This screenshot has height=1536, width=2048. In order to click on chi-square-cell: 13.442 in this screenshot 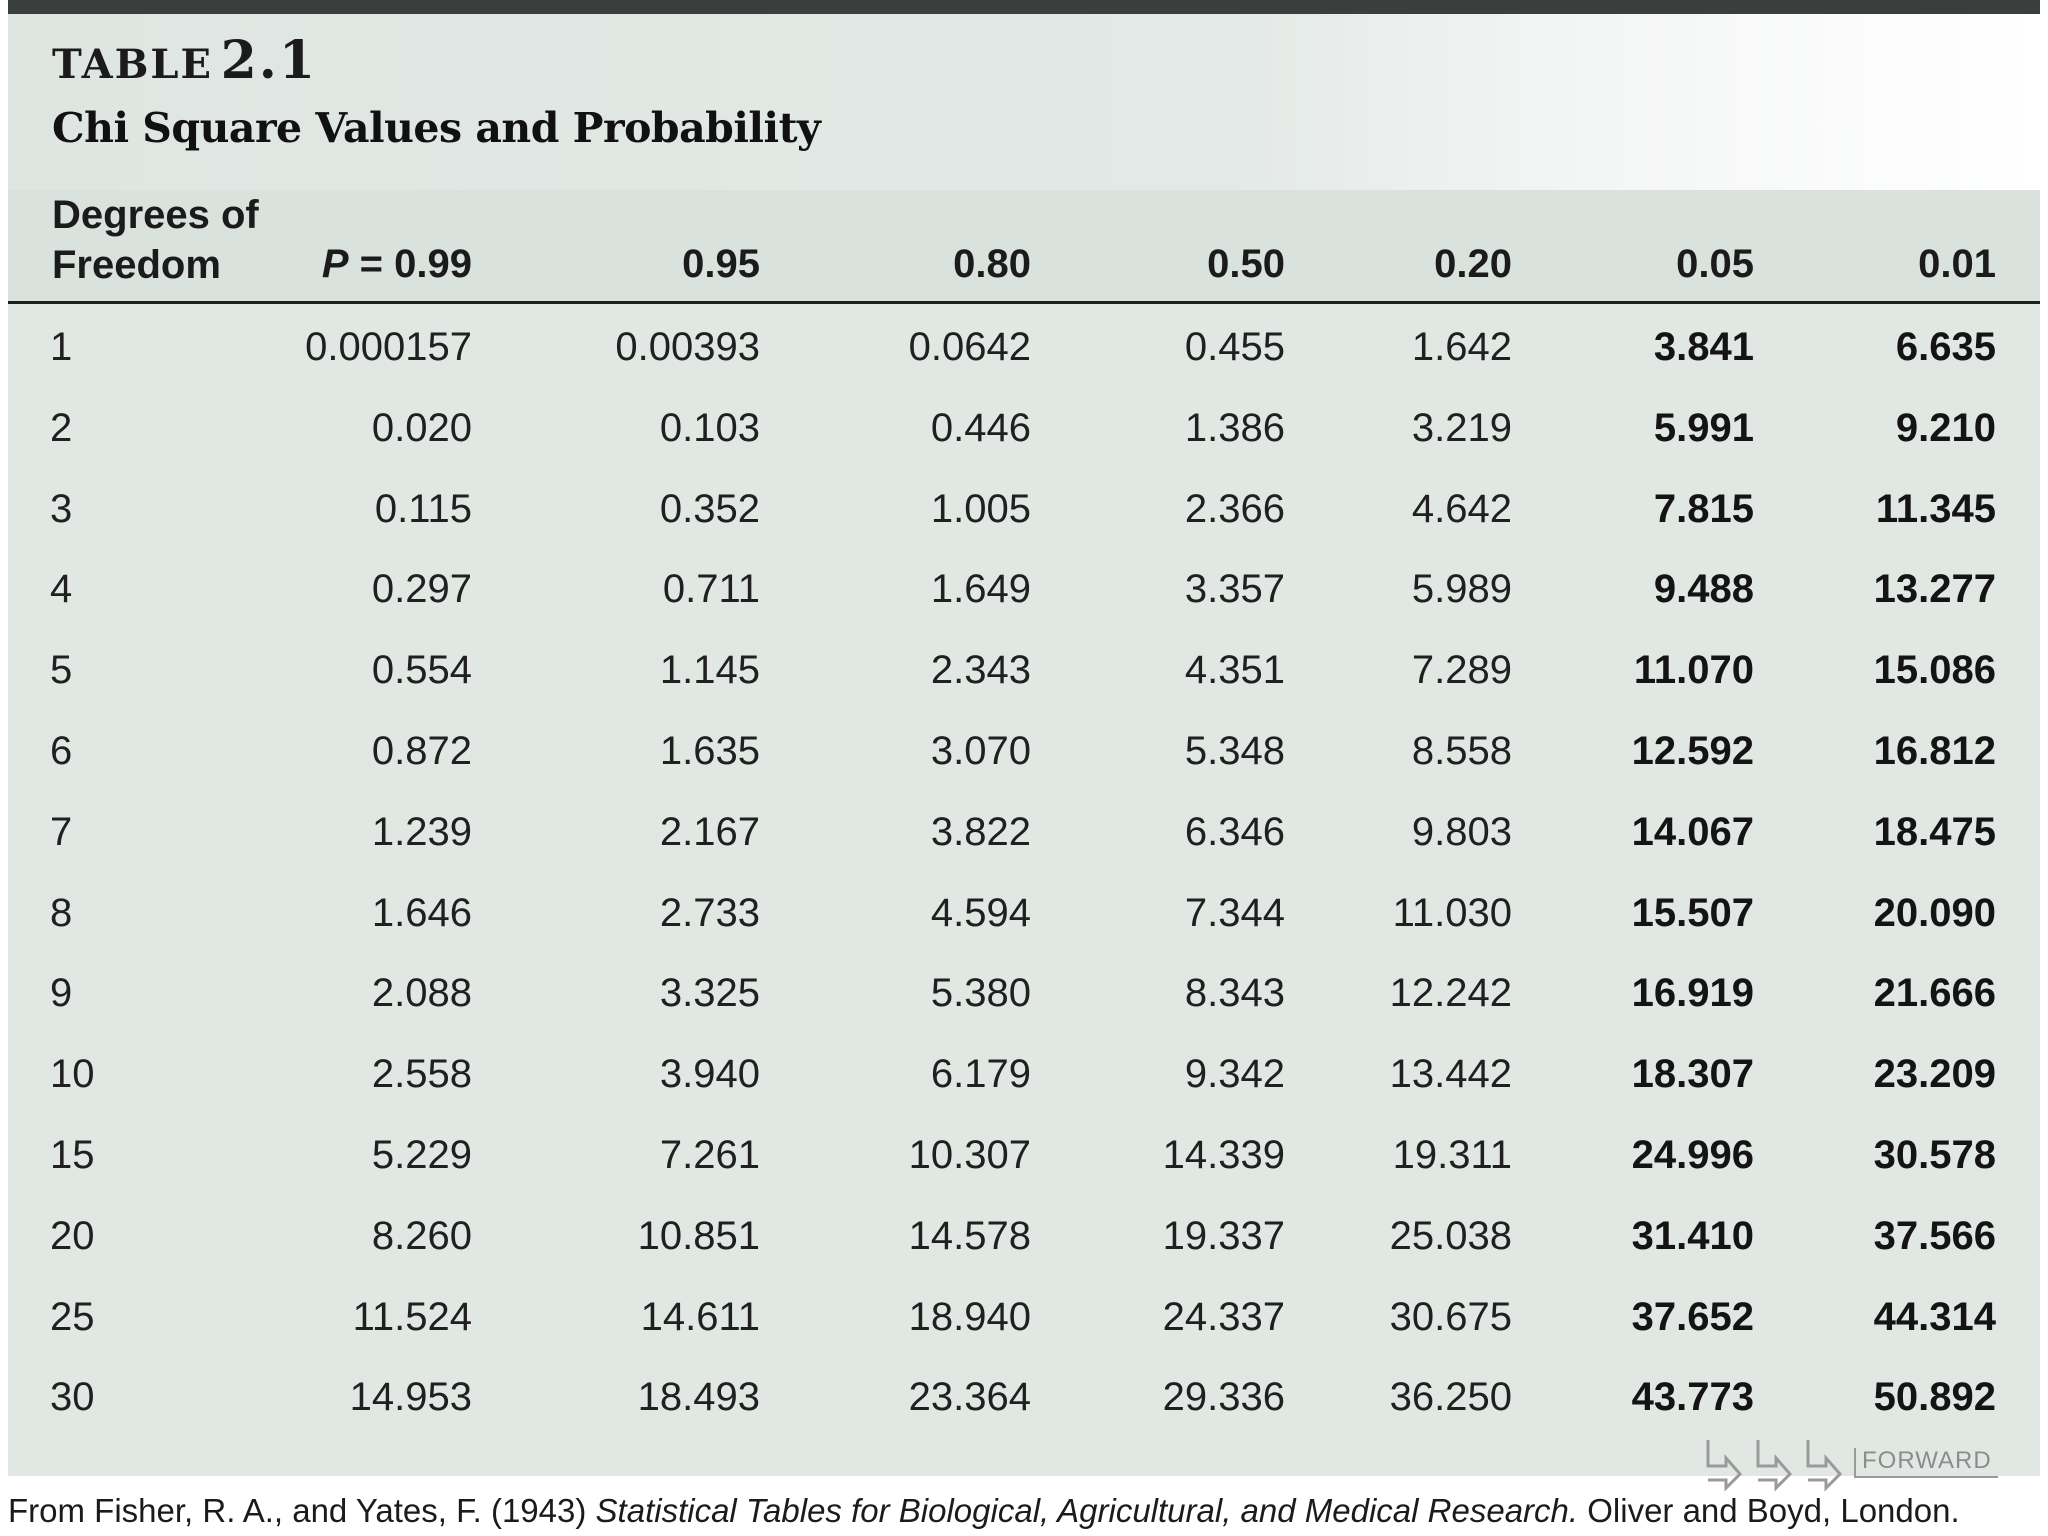, I will do `click(1450, 1074)`.